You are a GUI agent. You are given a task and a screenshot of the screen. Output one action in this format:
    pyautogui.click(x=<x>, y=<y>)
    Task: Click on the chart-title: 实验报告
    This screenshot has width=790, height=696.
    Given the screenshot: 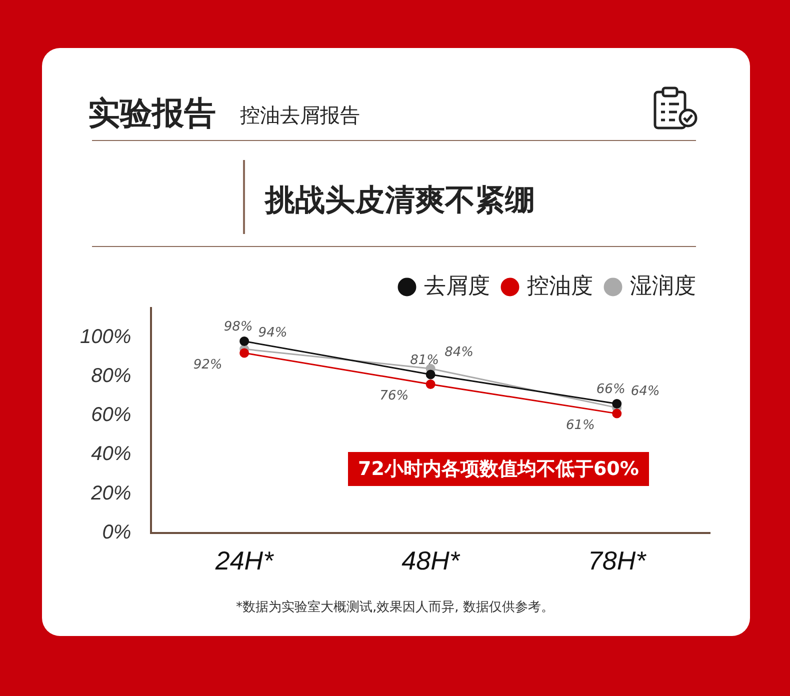 What is the action you would take?
    pyautogui.click(x=152, y=113)
    